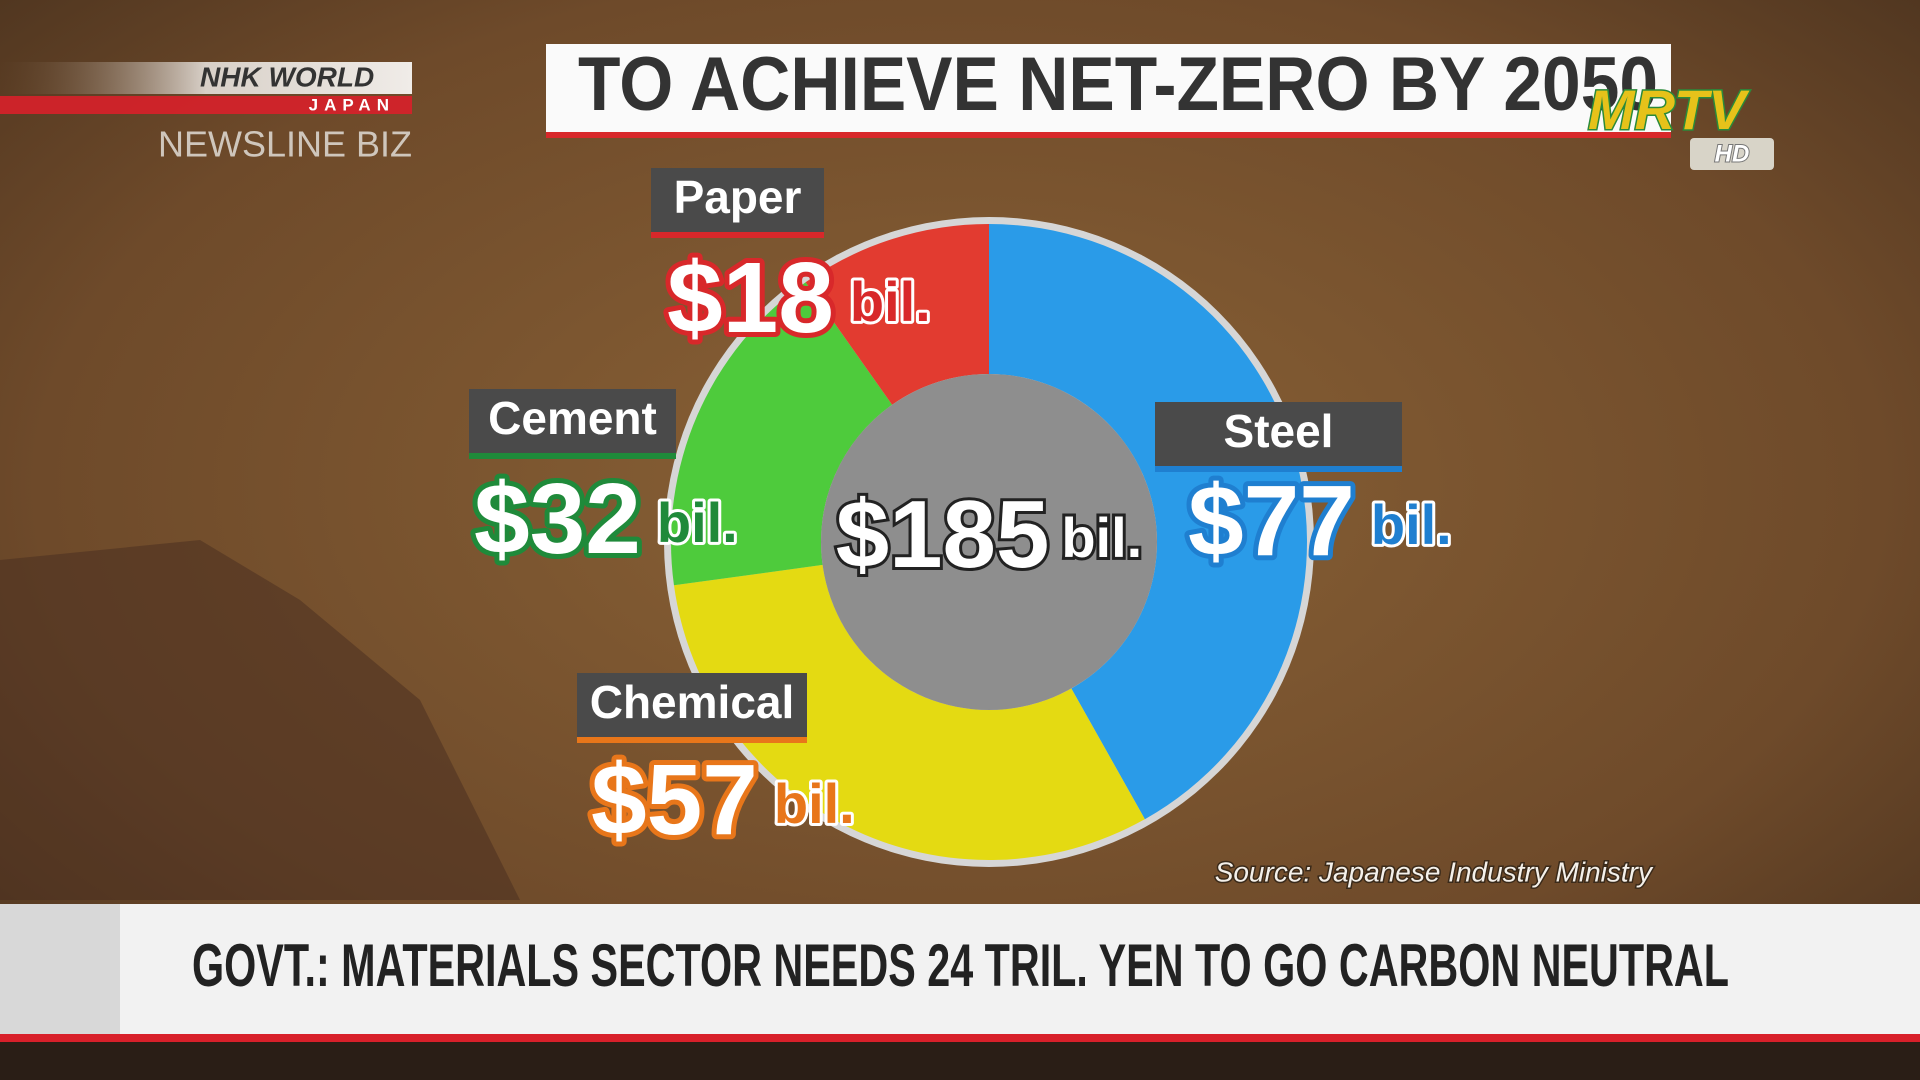 Image resolution: width=1920 pixels, height=1080 pixels. I want to click on channel-sub-badge, so click(1732, 154).